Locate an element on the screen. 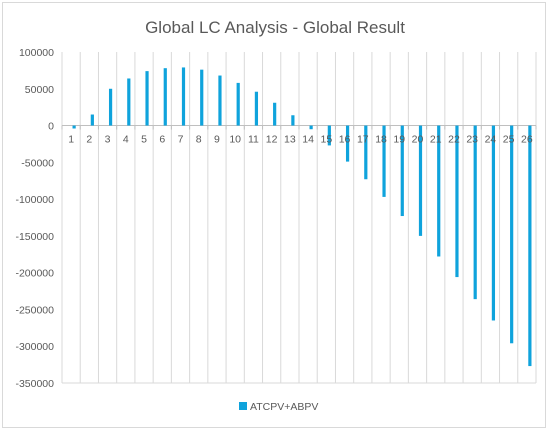 This screenshot has width=550, height=432. x-tick-label: 9 is located at coordinates (217, 140).